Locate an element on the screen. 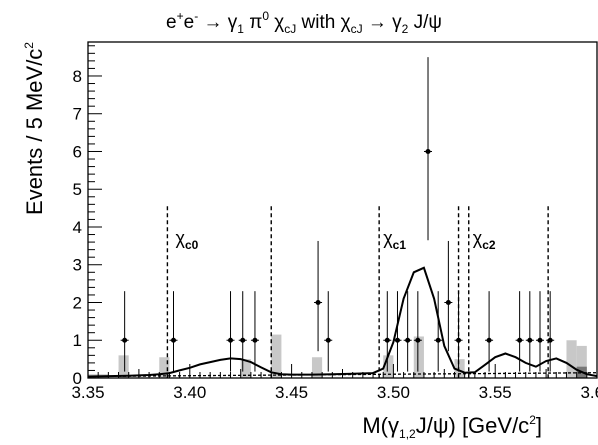 This screenshot has height=445, width=598. y-tick-label: 8 is located at coordinates (77, 76).